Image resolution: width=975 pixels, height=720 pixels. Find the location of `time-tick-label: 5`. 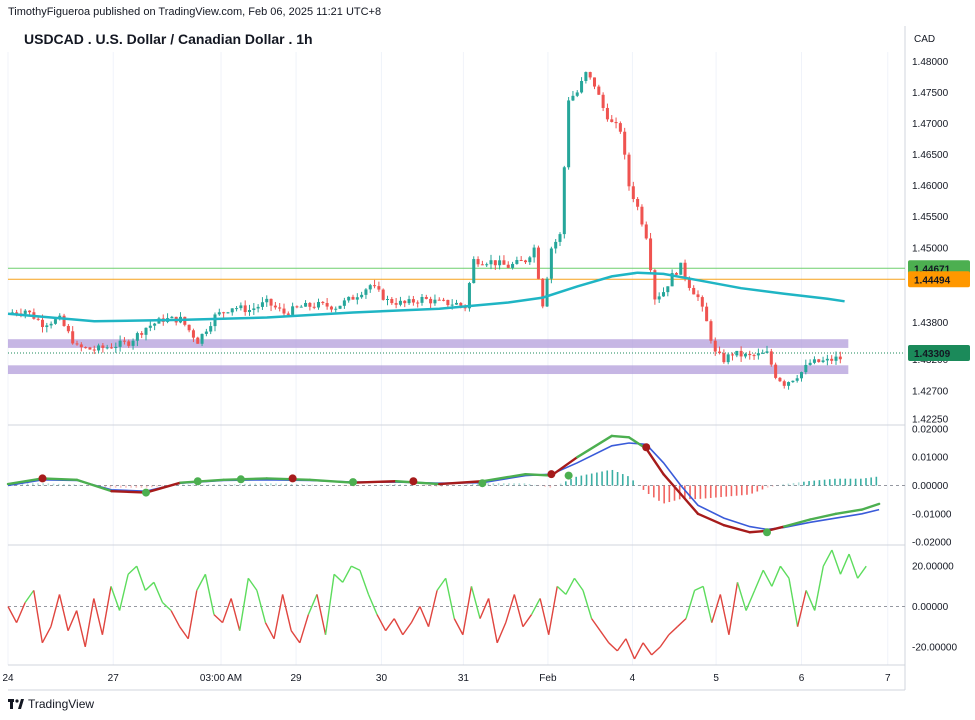

time-tick-label: 5 is located at coordinates (716, 678).